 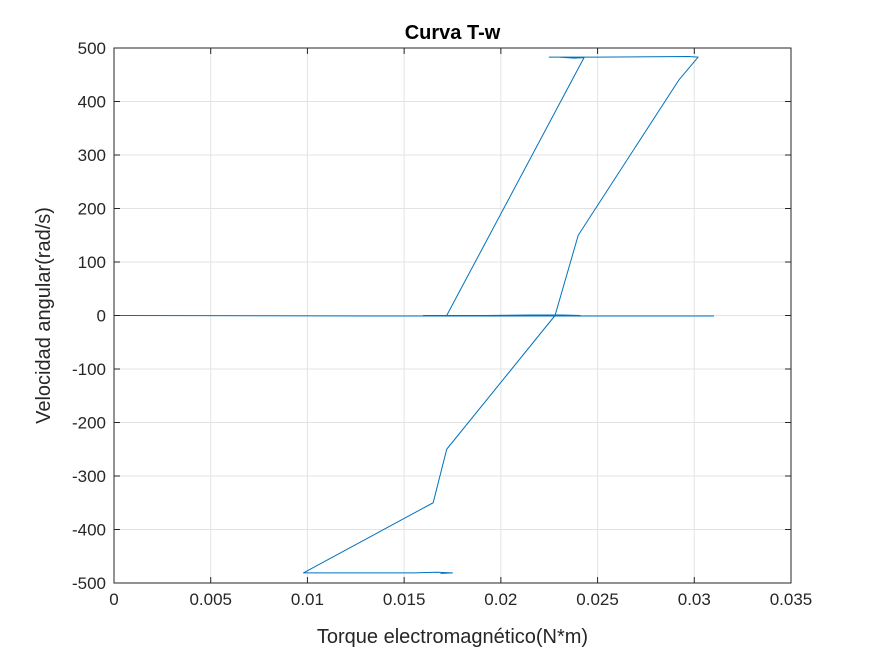 What do you see at coordinates (307, 599) in the screenshot?
I see `x-tick-label: 0.01` at bounding box center [307, 599].